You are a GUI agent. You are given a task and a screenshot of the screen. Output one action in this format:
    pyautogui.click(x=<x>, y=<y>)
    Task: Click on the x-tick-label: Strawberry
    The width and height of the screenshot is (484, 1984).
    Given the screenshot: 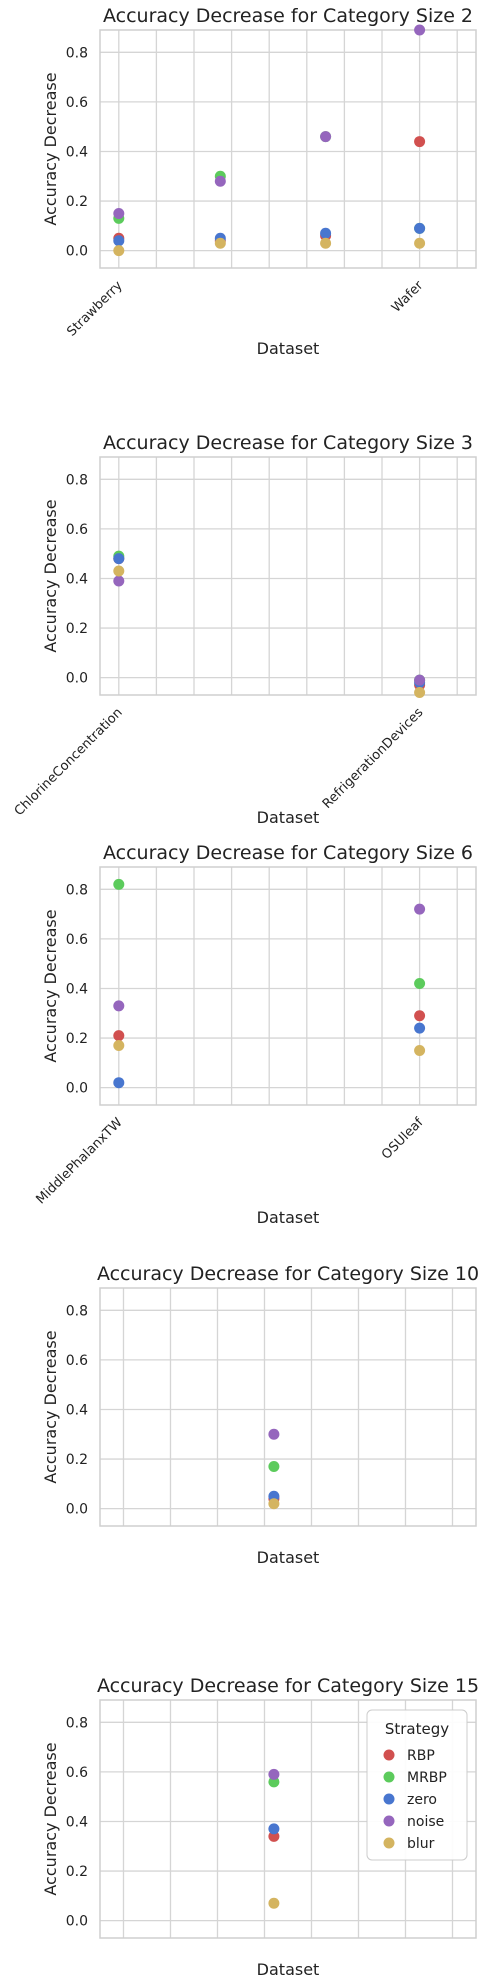 What is the action you would take?
    pyautogui.click(x=95, y=309)
    